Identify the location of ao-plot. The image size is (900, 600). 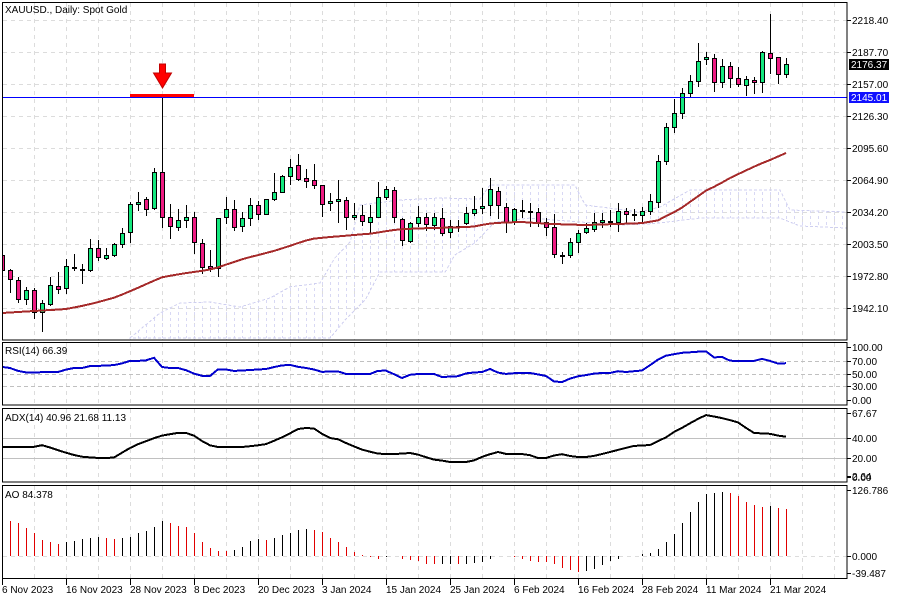
(425, 532).